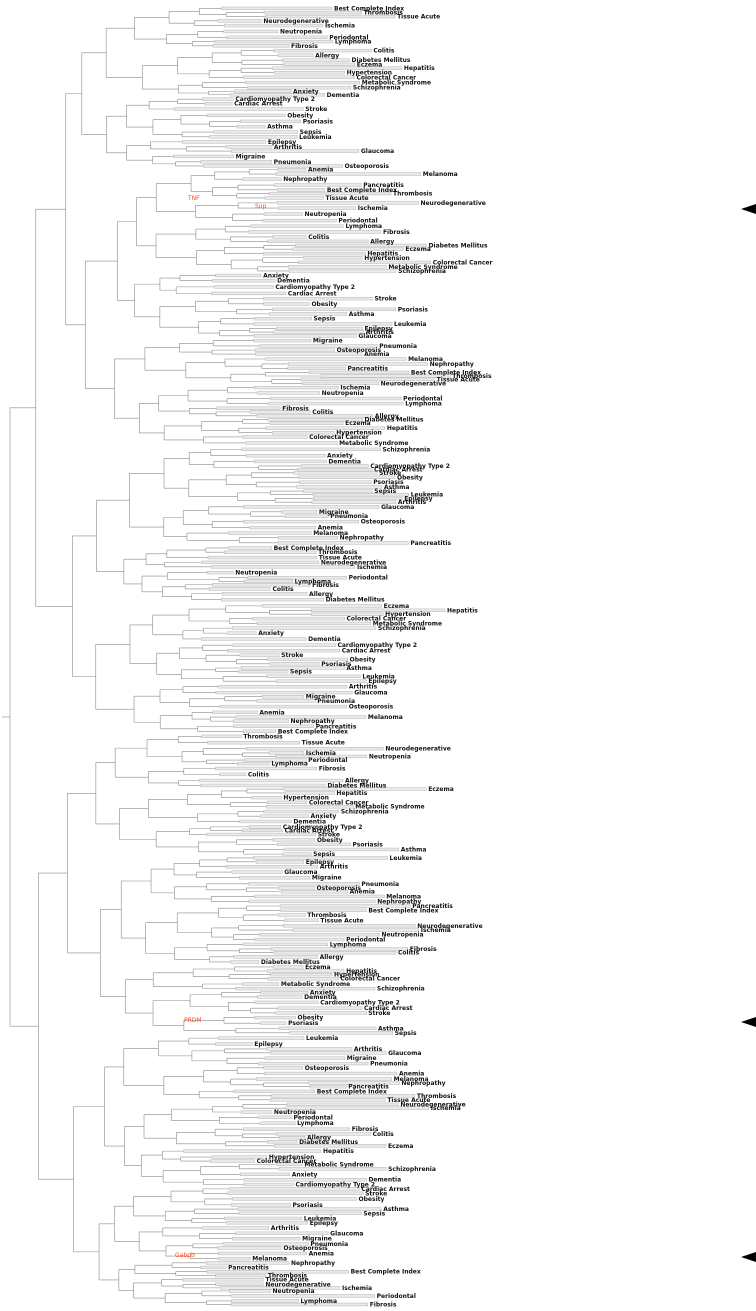 This screenshot has width=756, height=1311. I want to click on leaf-label: Anemia, so click(376, 354).